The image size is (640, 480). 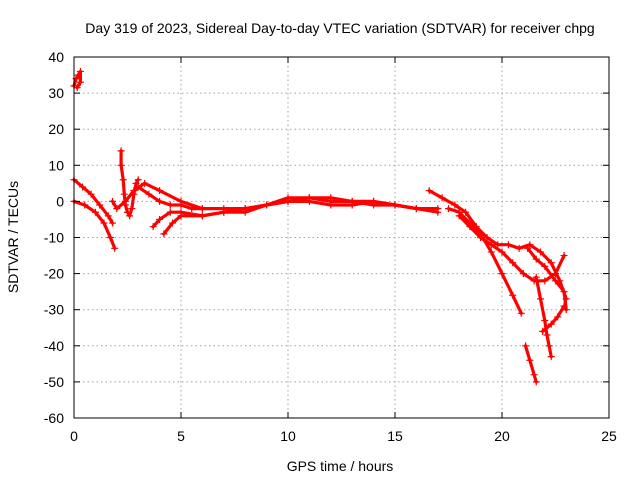 I want to click on y-tick-label: -30, so click(x=54, y=310).